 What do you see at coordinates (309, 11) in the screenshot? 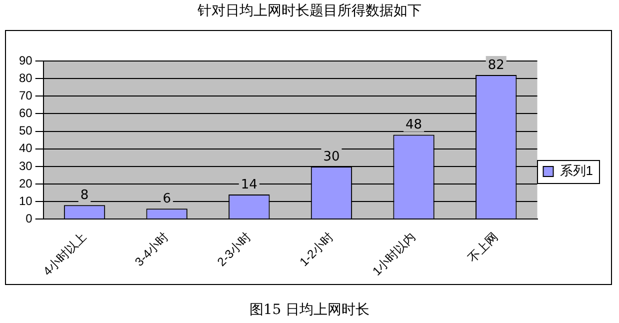
I see `chart-title: 针对日均上网时长题目所得数据如下` at bounding box center [309, 11].